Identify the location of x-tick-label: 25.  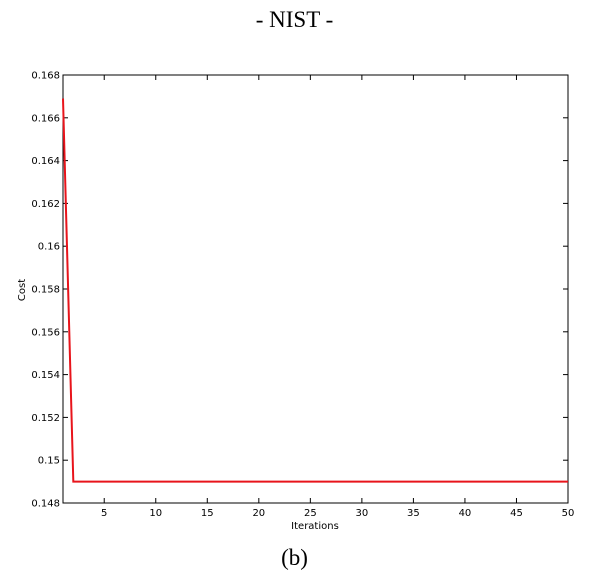
(310, 513).